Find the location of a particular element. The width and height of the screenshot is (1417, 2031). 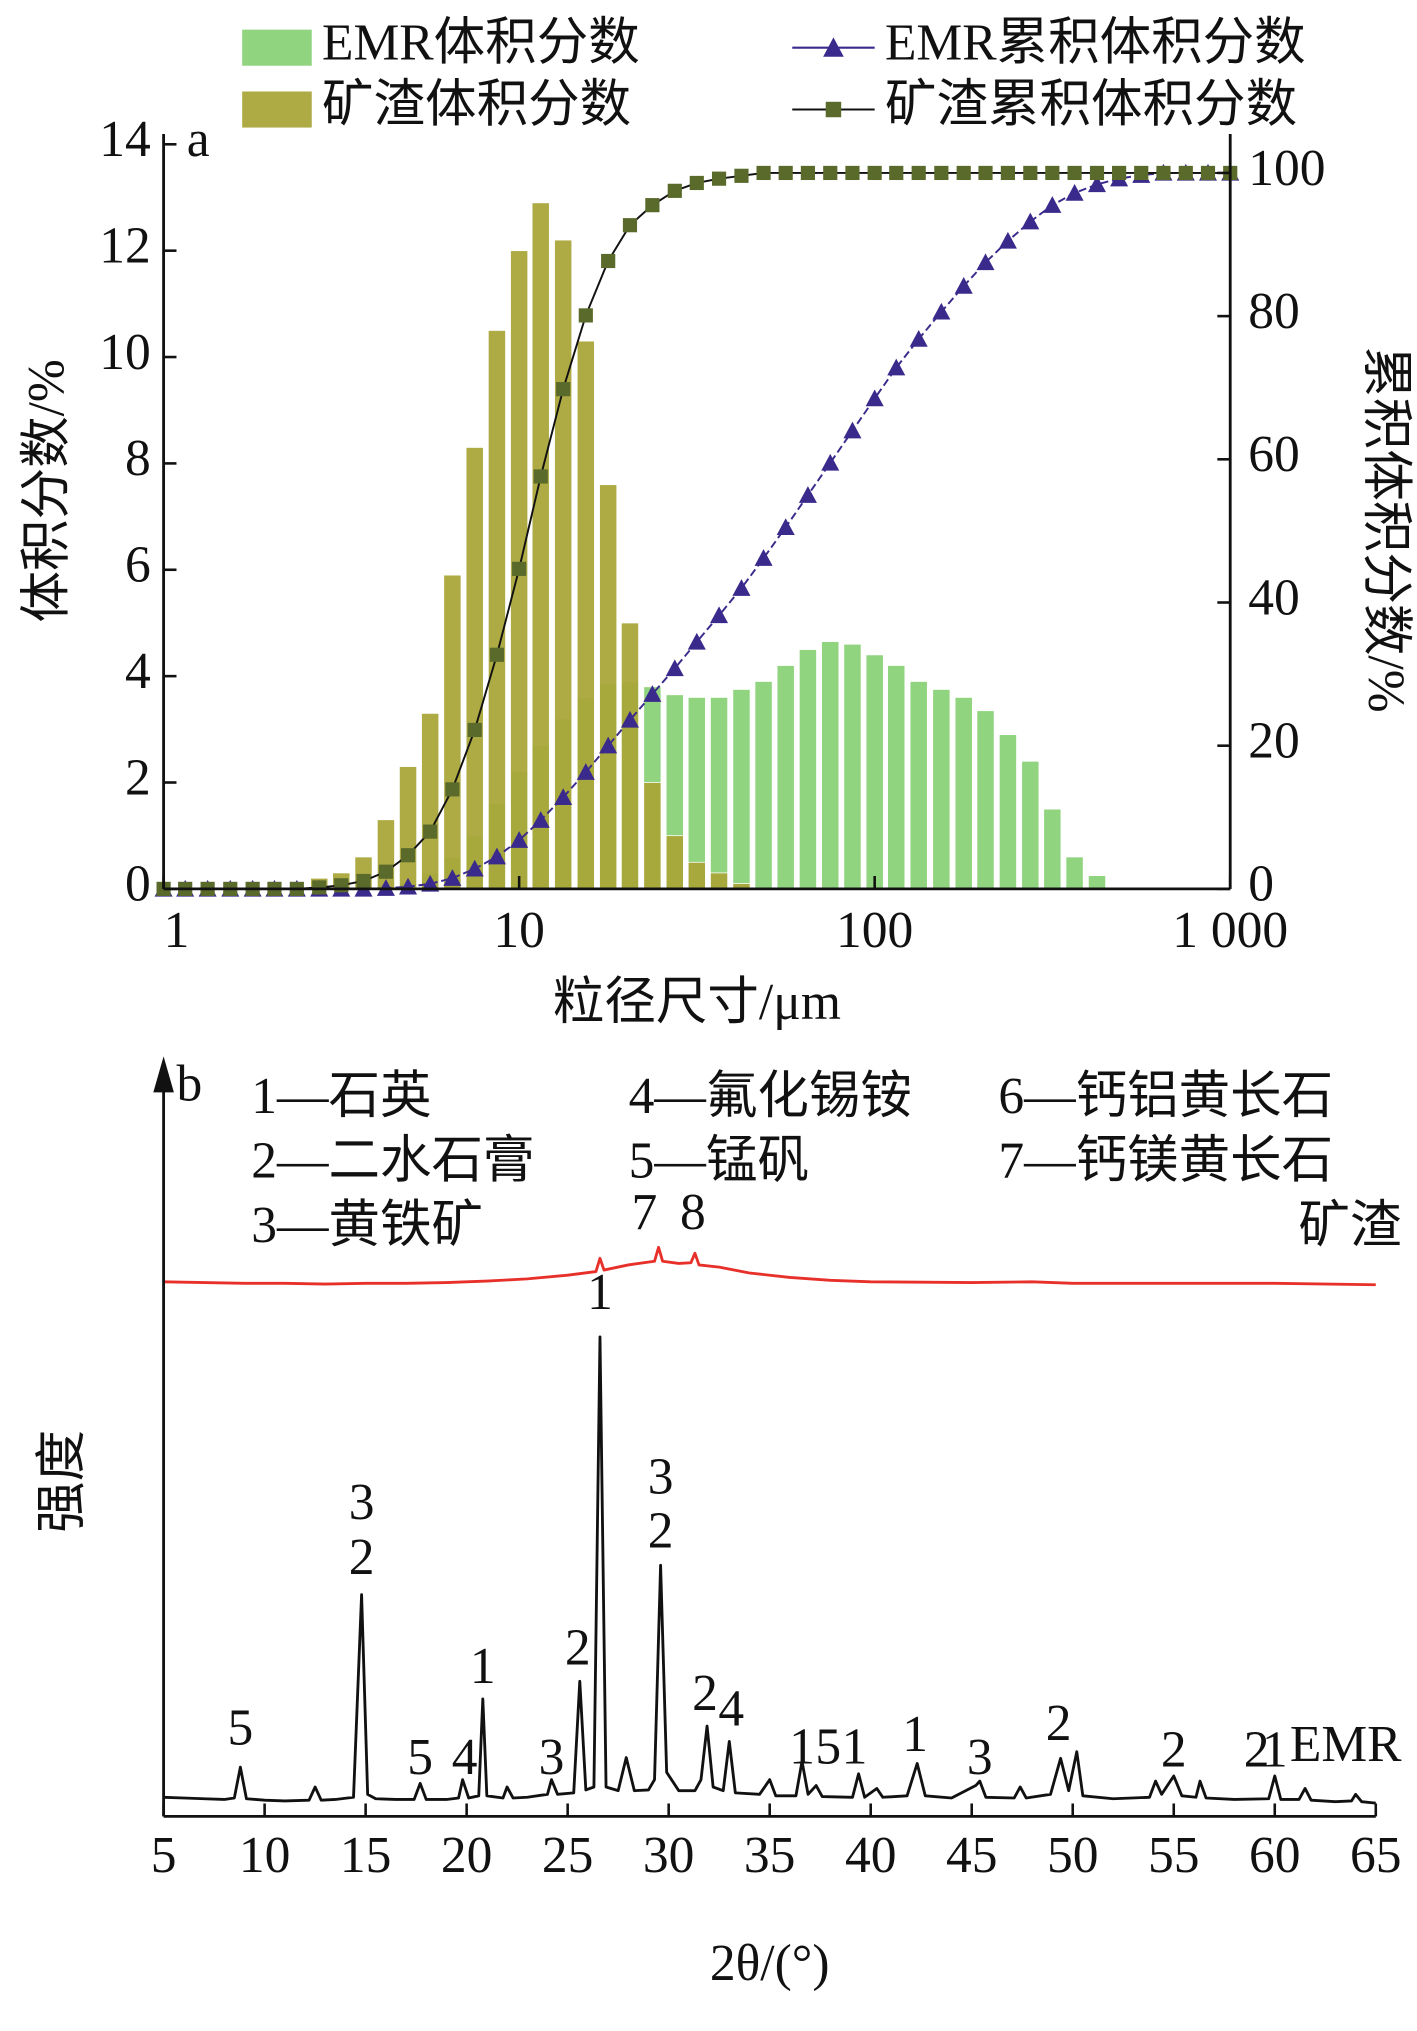

y-axis-label: 体积分数/% is located at coordinates (46, 490).